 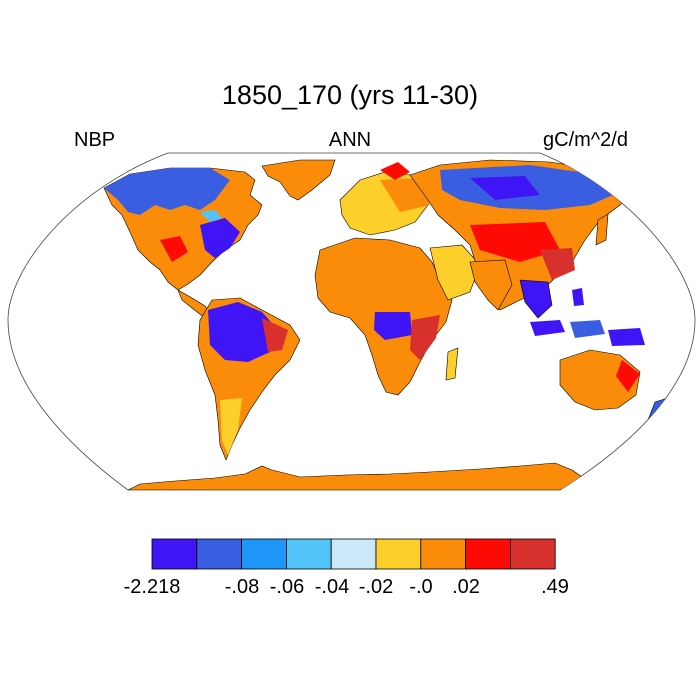 I want to click on land-arabia, so click(x=455, y=272).